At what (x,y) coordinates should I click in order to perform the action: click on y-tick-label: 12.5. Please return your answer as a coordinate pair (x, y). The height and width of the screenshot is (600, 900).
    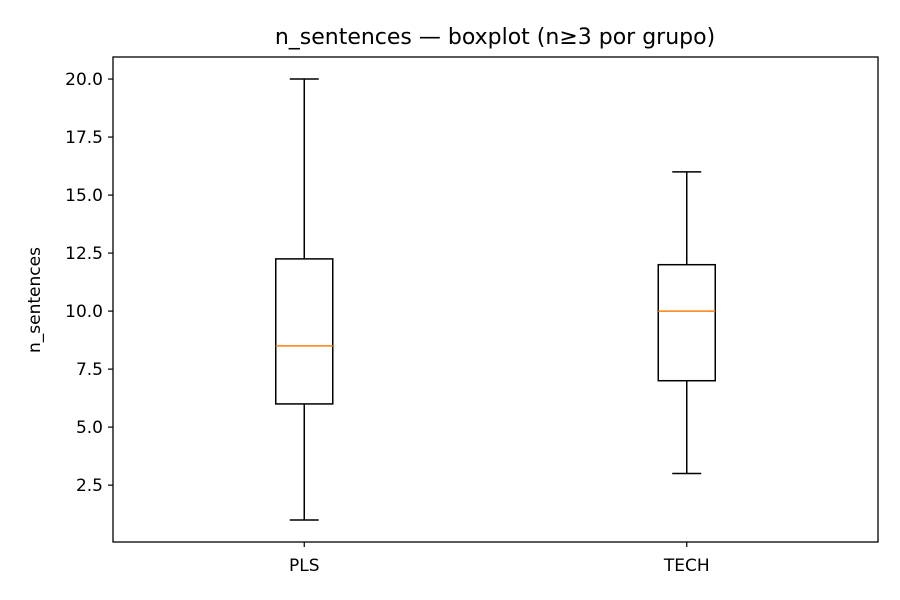
    Looking at the image, I should click on (84, 254).